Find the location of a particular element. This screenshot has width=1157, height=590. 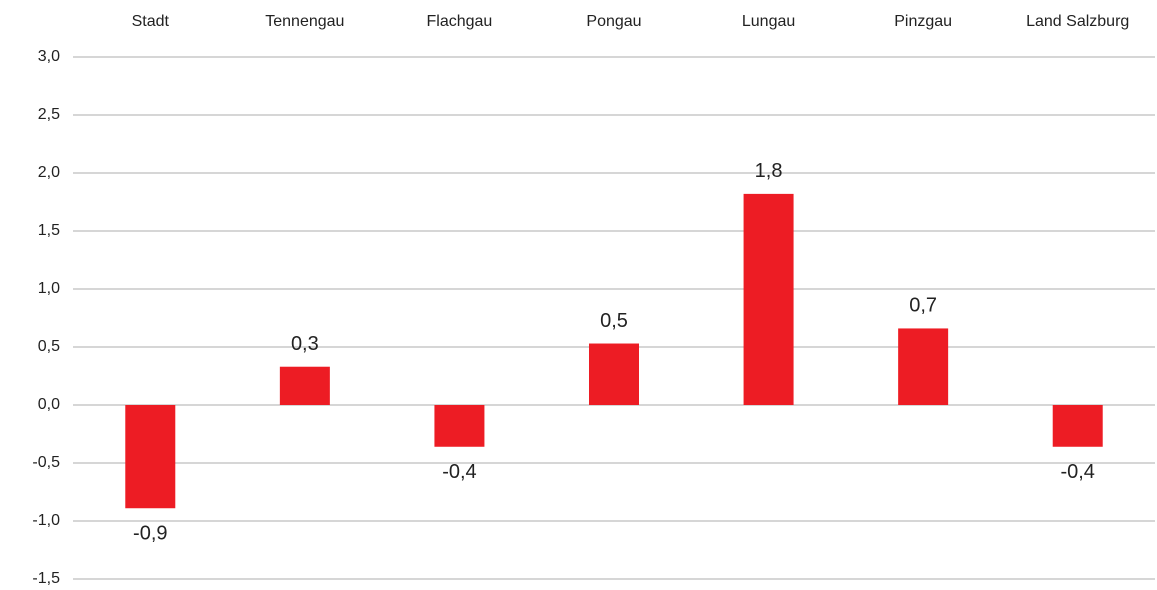

category-label: Flachgau is located at coordinates (460, 21).